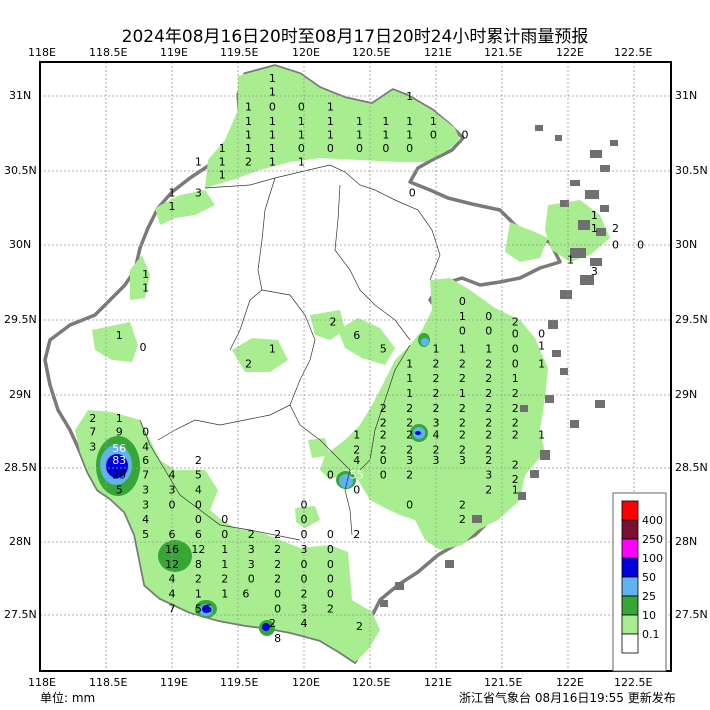 Image resolution: width=710 pixels, height=710 pixels. I want to click on y-tick-left: 27.5N, so click(20, 614).